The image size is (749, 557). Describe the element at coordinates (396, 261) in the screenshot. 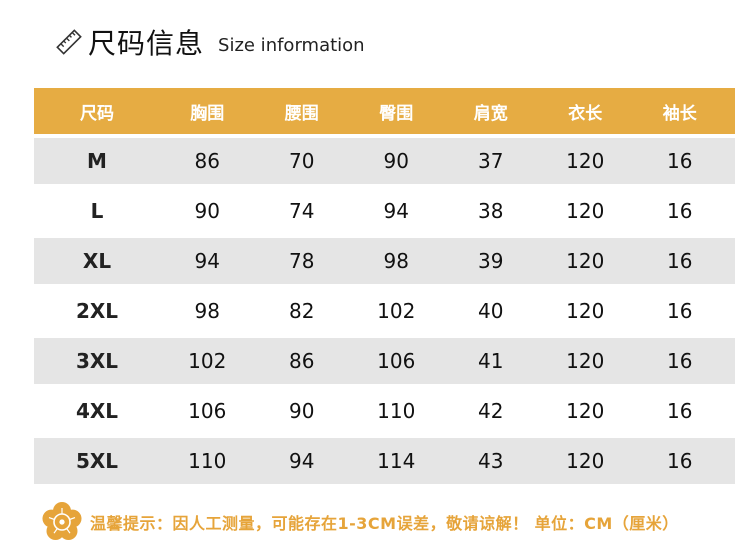

I see `cell-hip: 98` at that location.